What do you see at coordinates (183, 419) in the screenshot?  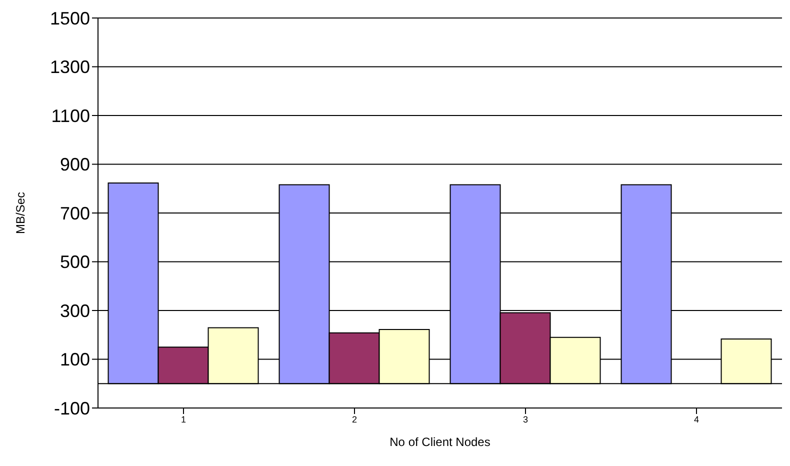 I see `x-tick-label: 1` at bounding box center [183, 419].